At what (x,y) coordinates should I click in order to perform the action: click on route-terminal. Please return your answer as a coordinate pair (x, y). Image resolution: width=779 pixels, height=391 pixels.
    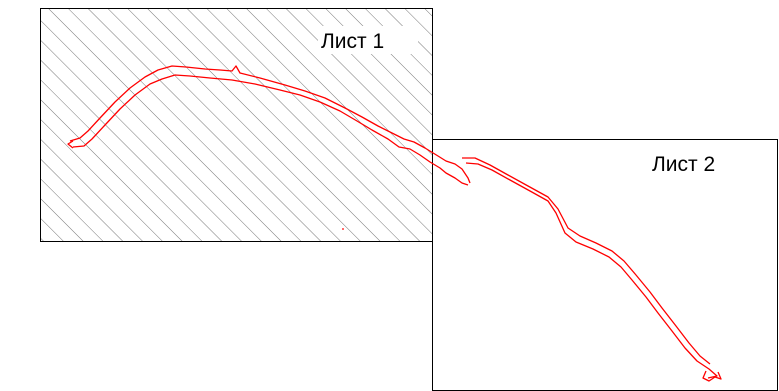
    Looking at the image, I should click on (712, 376).